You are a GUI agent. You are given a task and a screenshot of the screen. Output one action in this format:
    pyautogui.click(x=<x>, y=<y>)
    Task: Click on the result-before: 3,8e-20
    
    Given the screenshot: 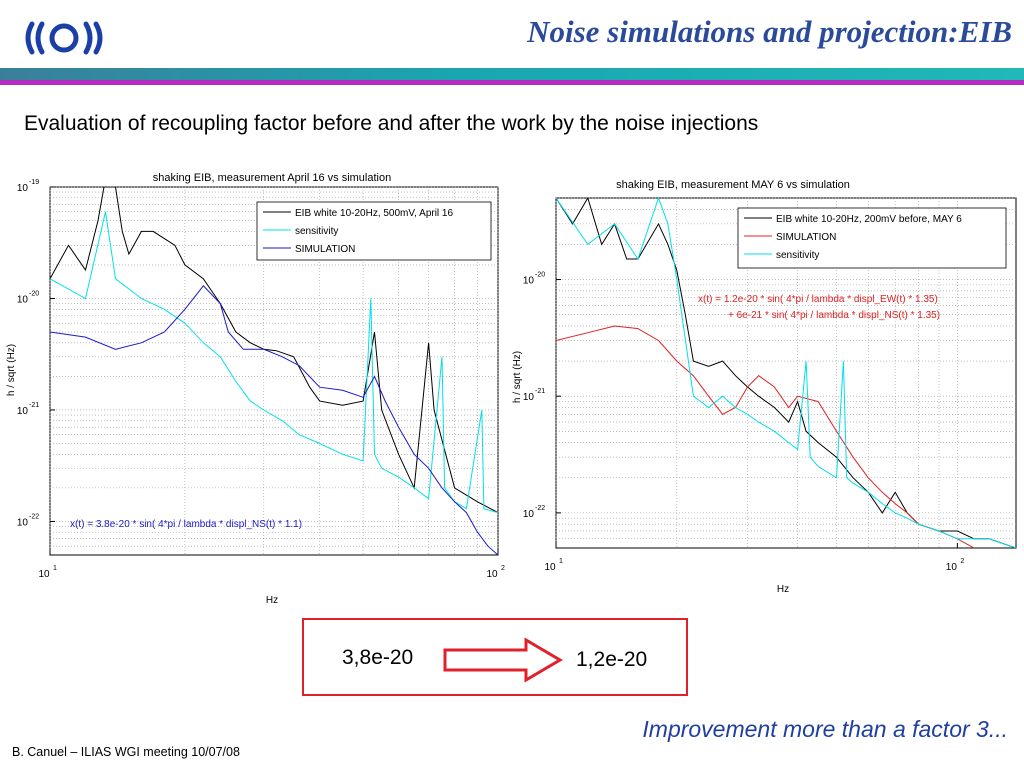 What is the action you would take?
    pyautogui.click(x=378, y=657)
    